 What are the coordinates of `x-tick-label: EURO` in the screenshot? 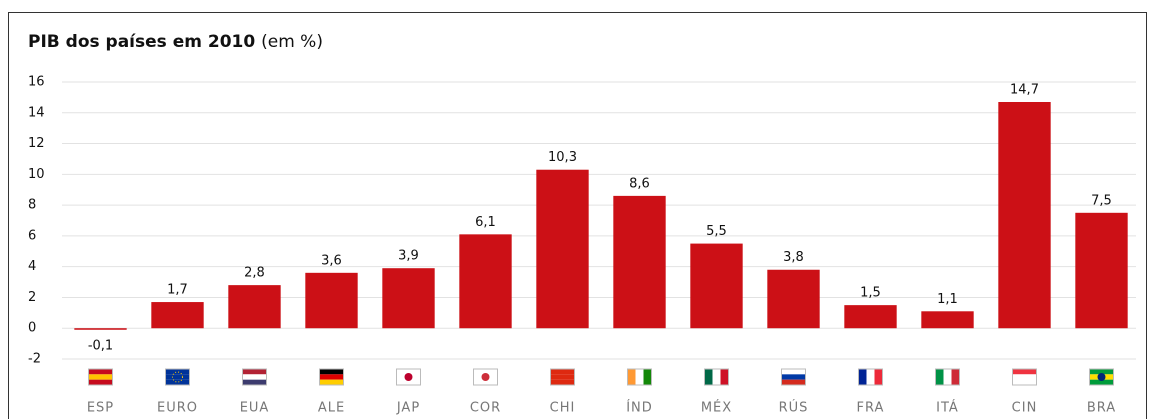 It's located at (177, 408).